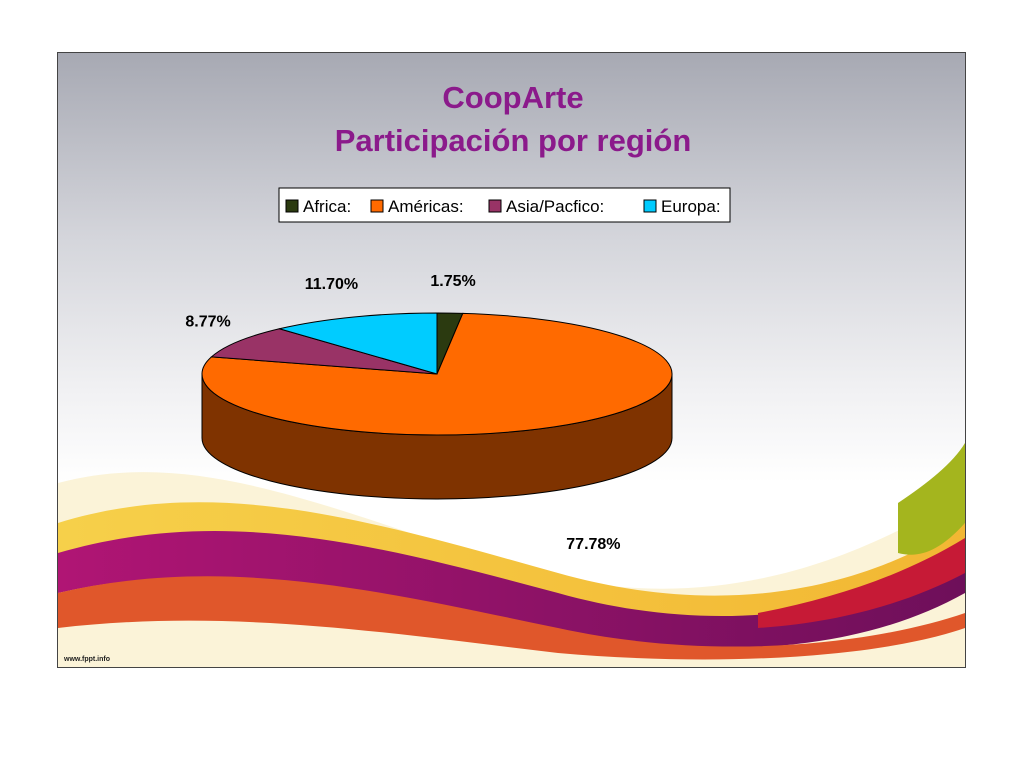  What do you see at coordinates (691, 206) in the screenshot?
I see `legend-label-4: Europa:` at bounding box center [691, 206].